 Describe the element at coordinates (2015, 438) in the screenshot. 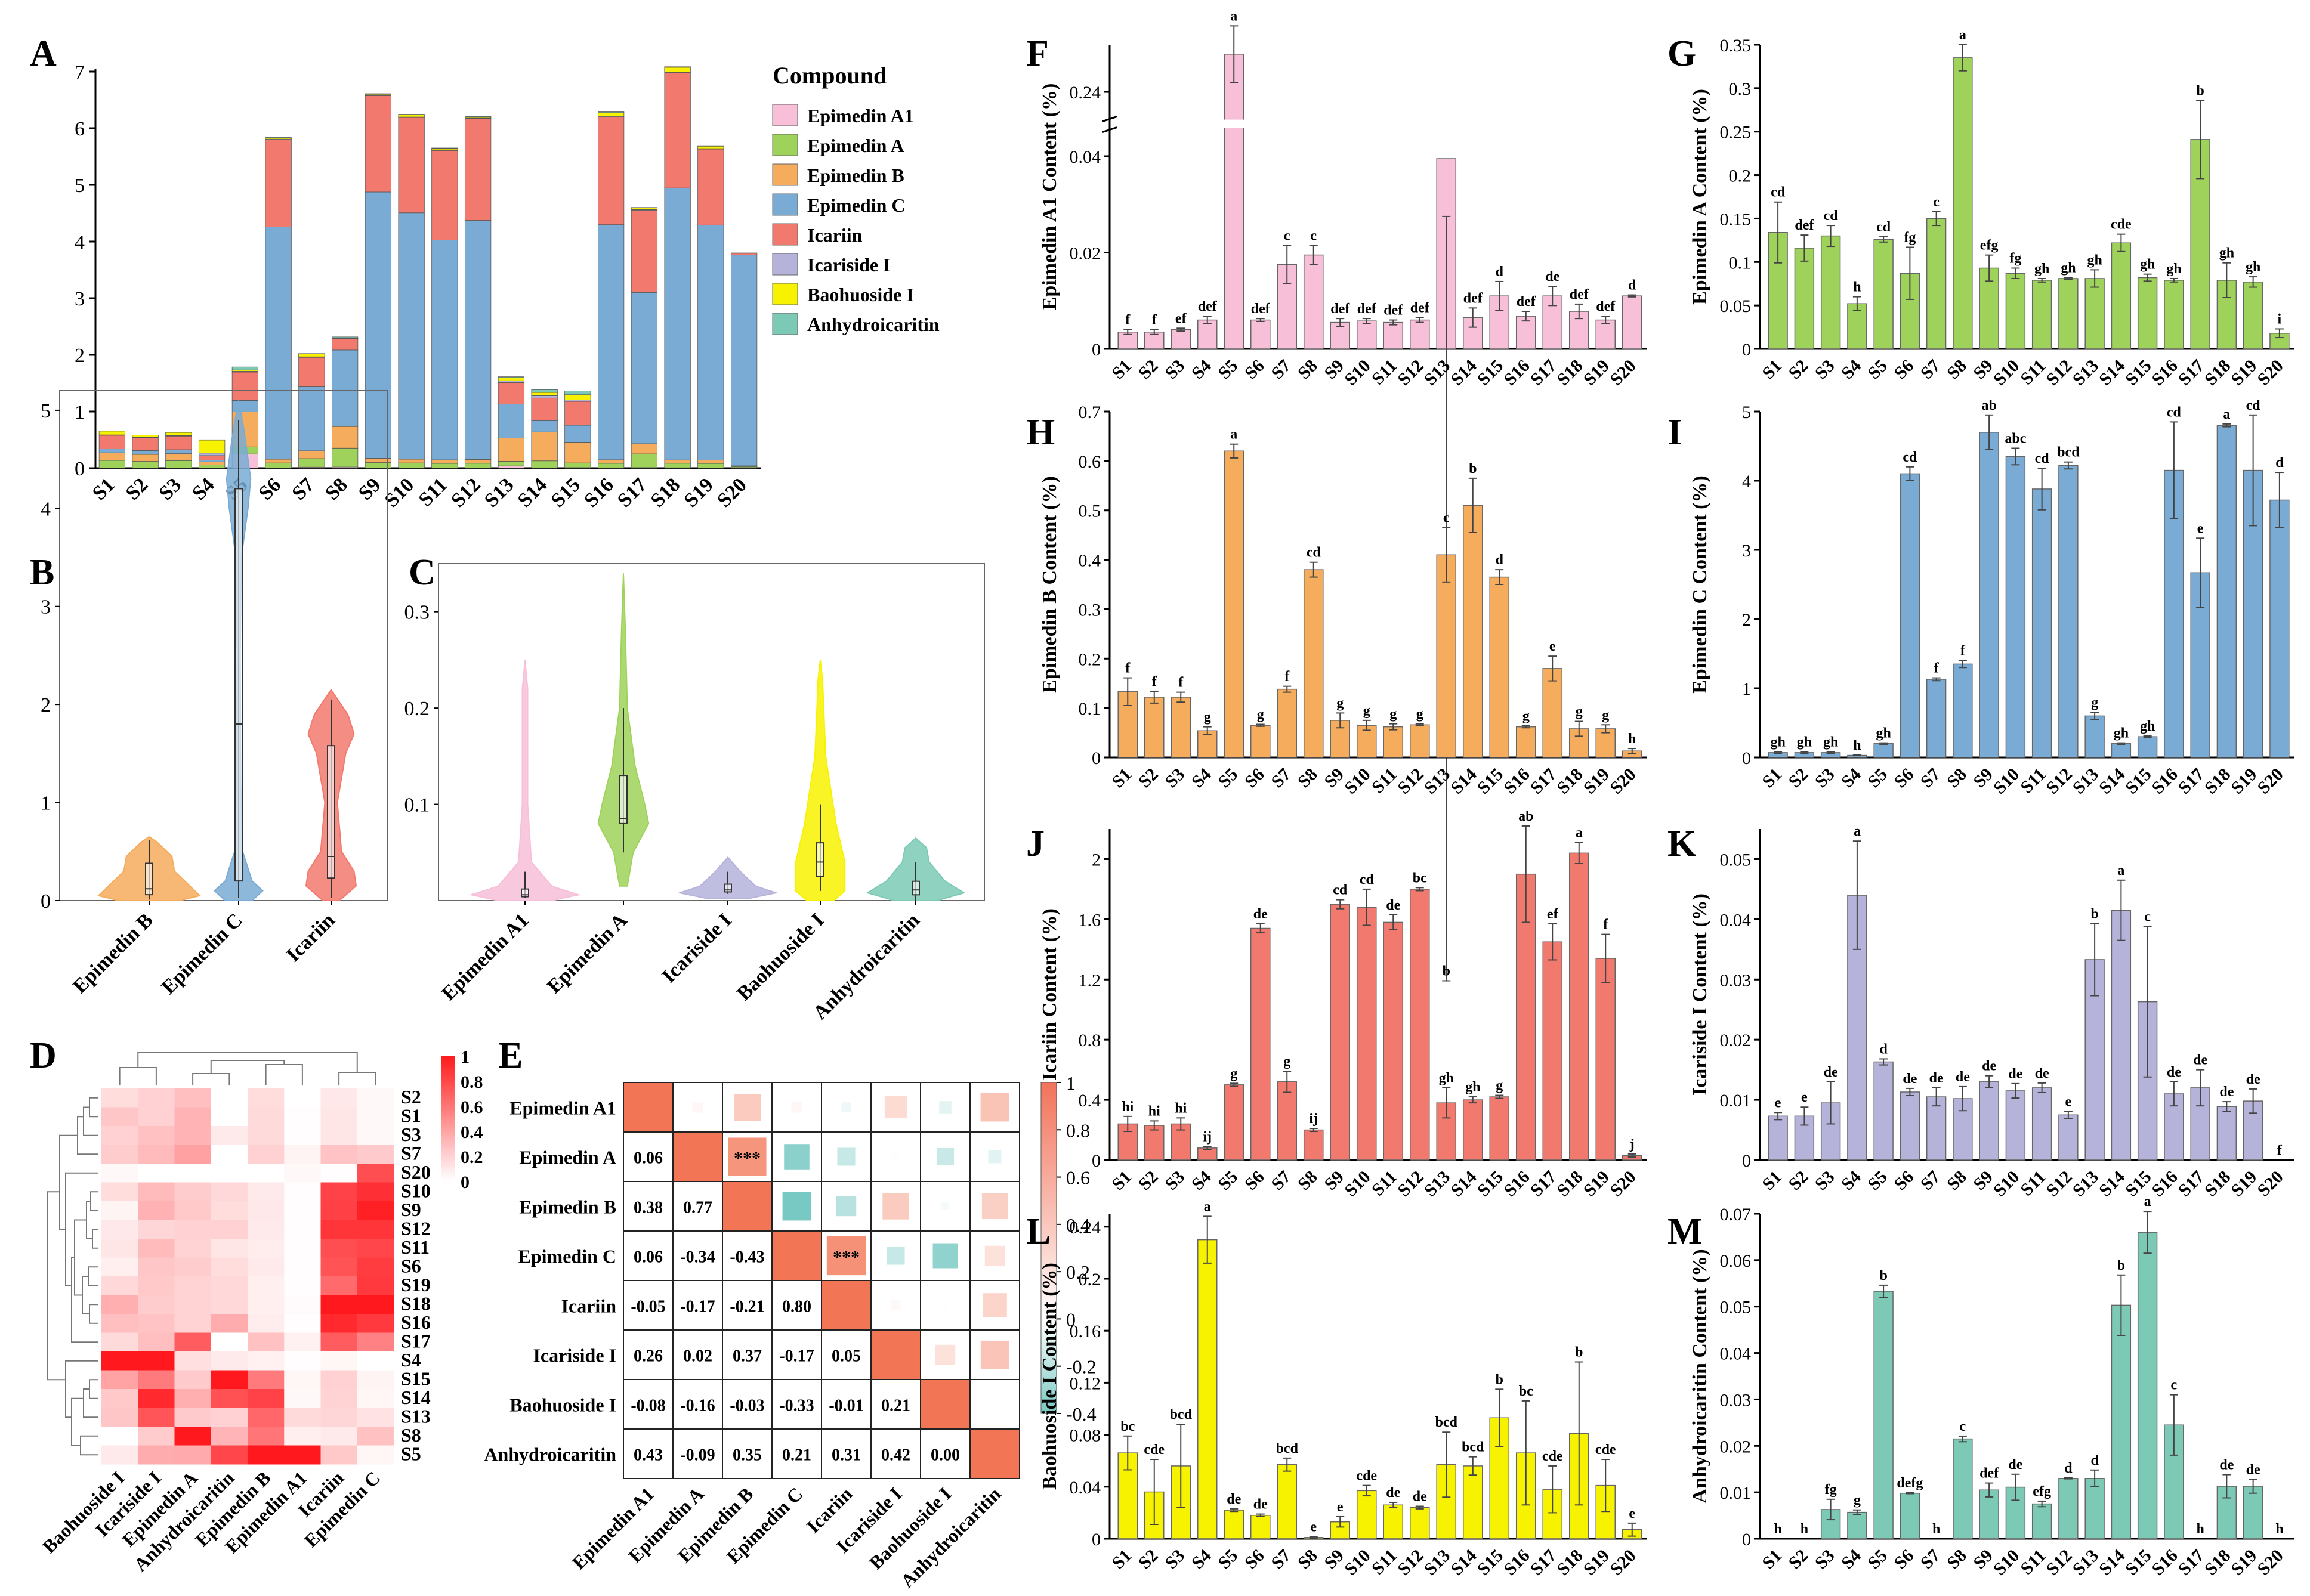

I see `significance-letter: abc` at that location.